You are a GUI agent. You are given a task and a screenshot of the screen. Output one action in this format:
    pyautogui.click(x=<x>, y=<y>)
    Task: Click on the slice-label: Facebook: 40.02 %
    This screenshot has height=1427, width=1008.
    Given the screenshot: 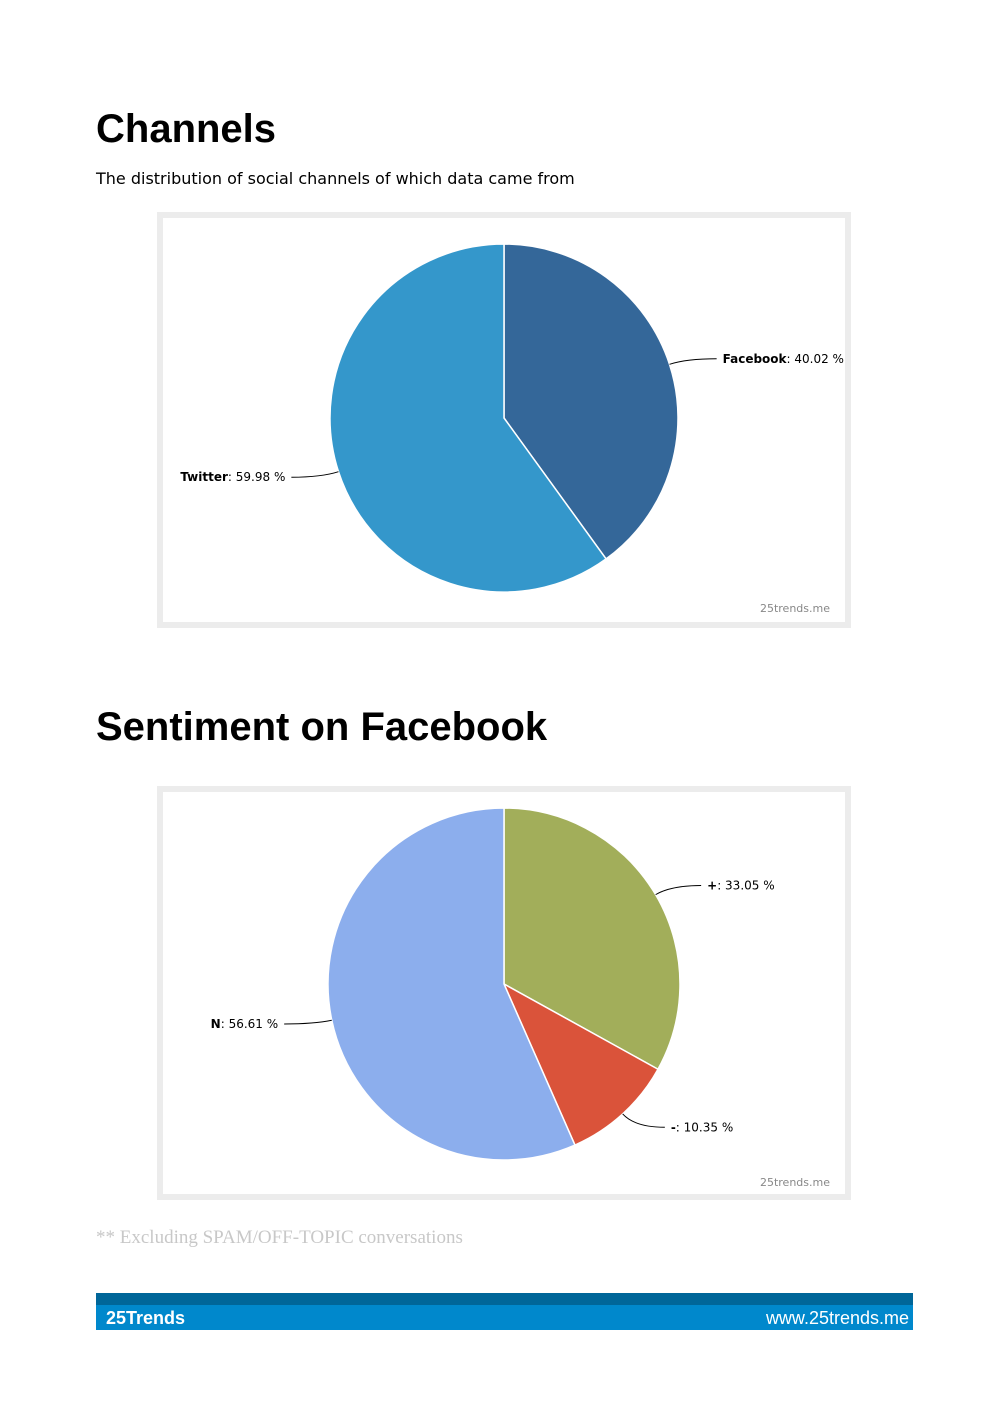 What is the action you would take?
    pyautogui.click(x=783, y=358)
    